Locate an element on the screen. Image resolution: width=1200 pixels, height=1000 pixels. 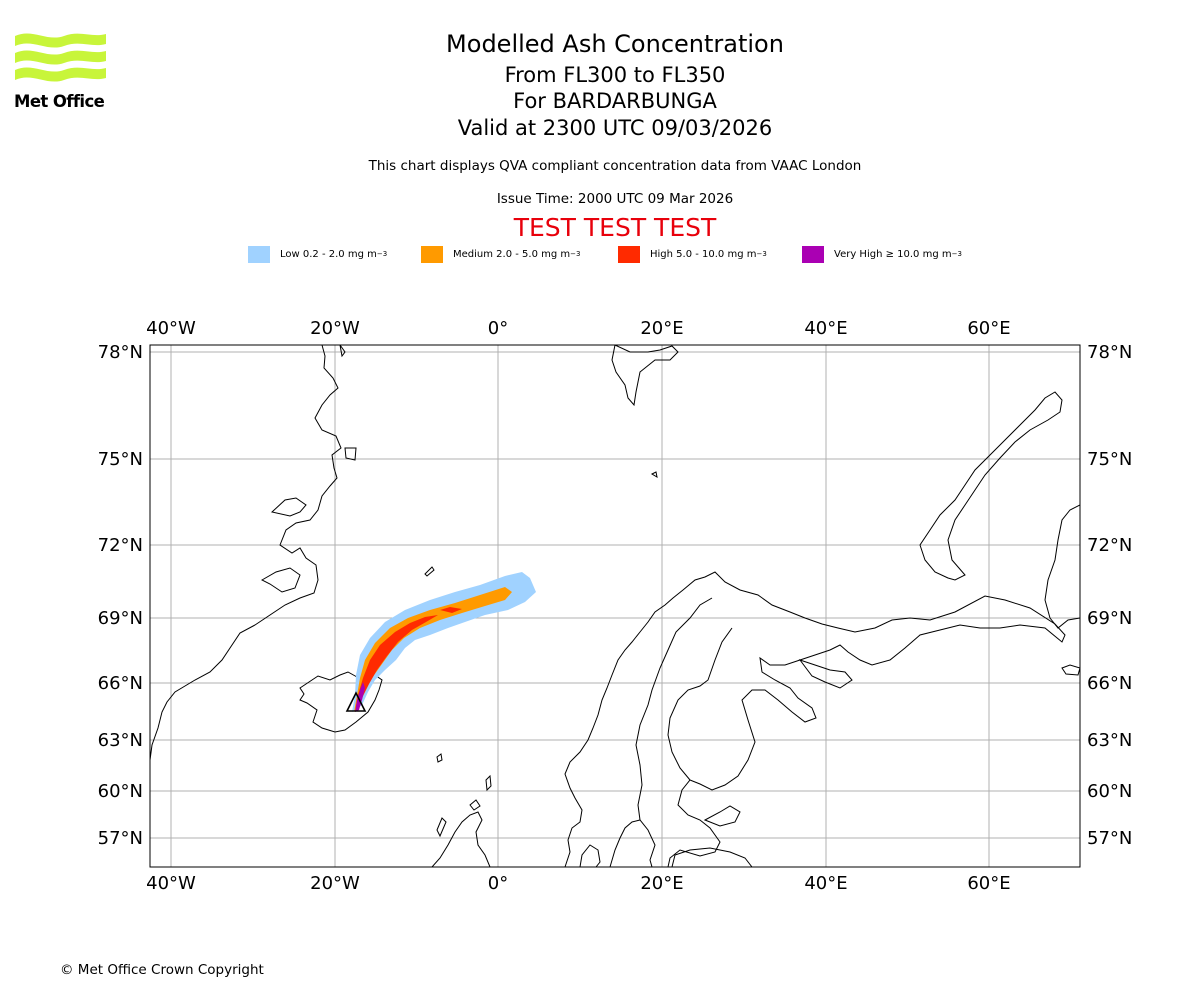
sweden-coast is located at coordinates (674, 709).